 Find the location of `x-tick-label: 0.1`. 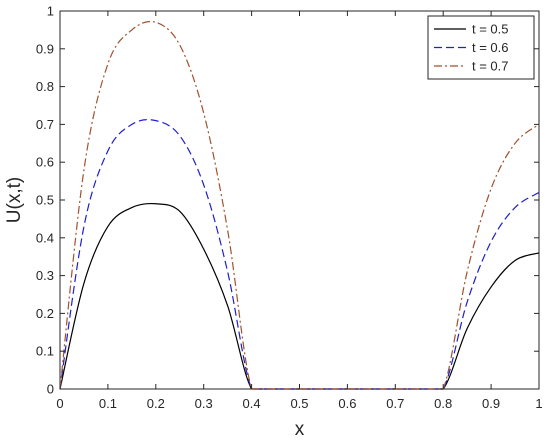

x-tick-label: 0.1 is located at coordinates (108, 403).